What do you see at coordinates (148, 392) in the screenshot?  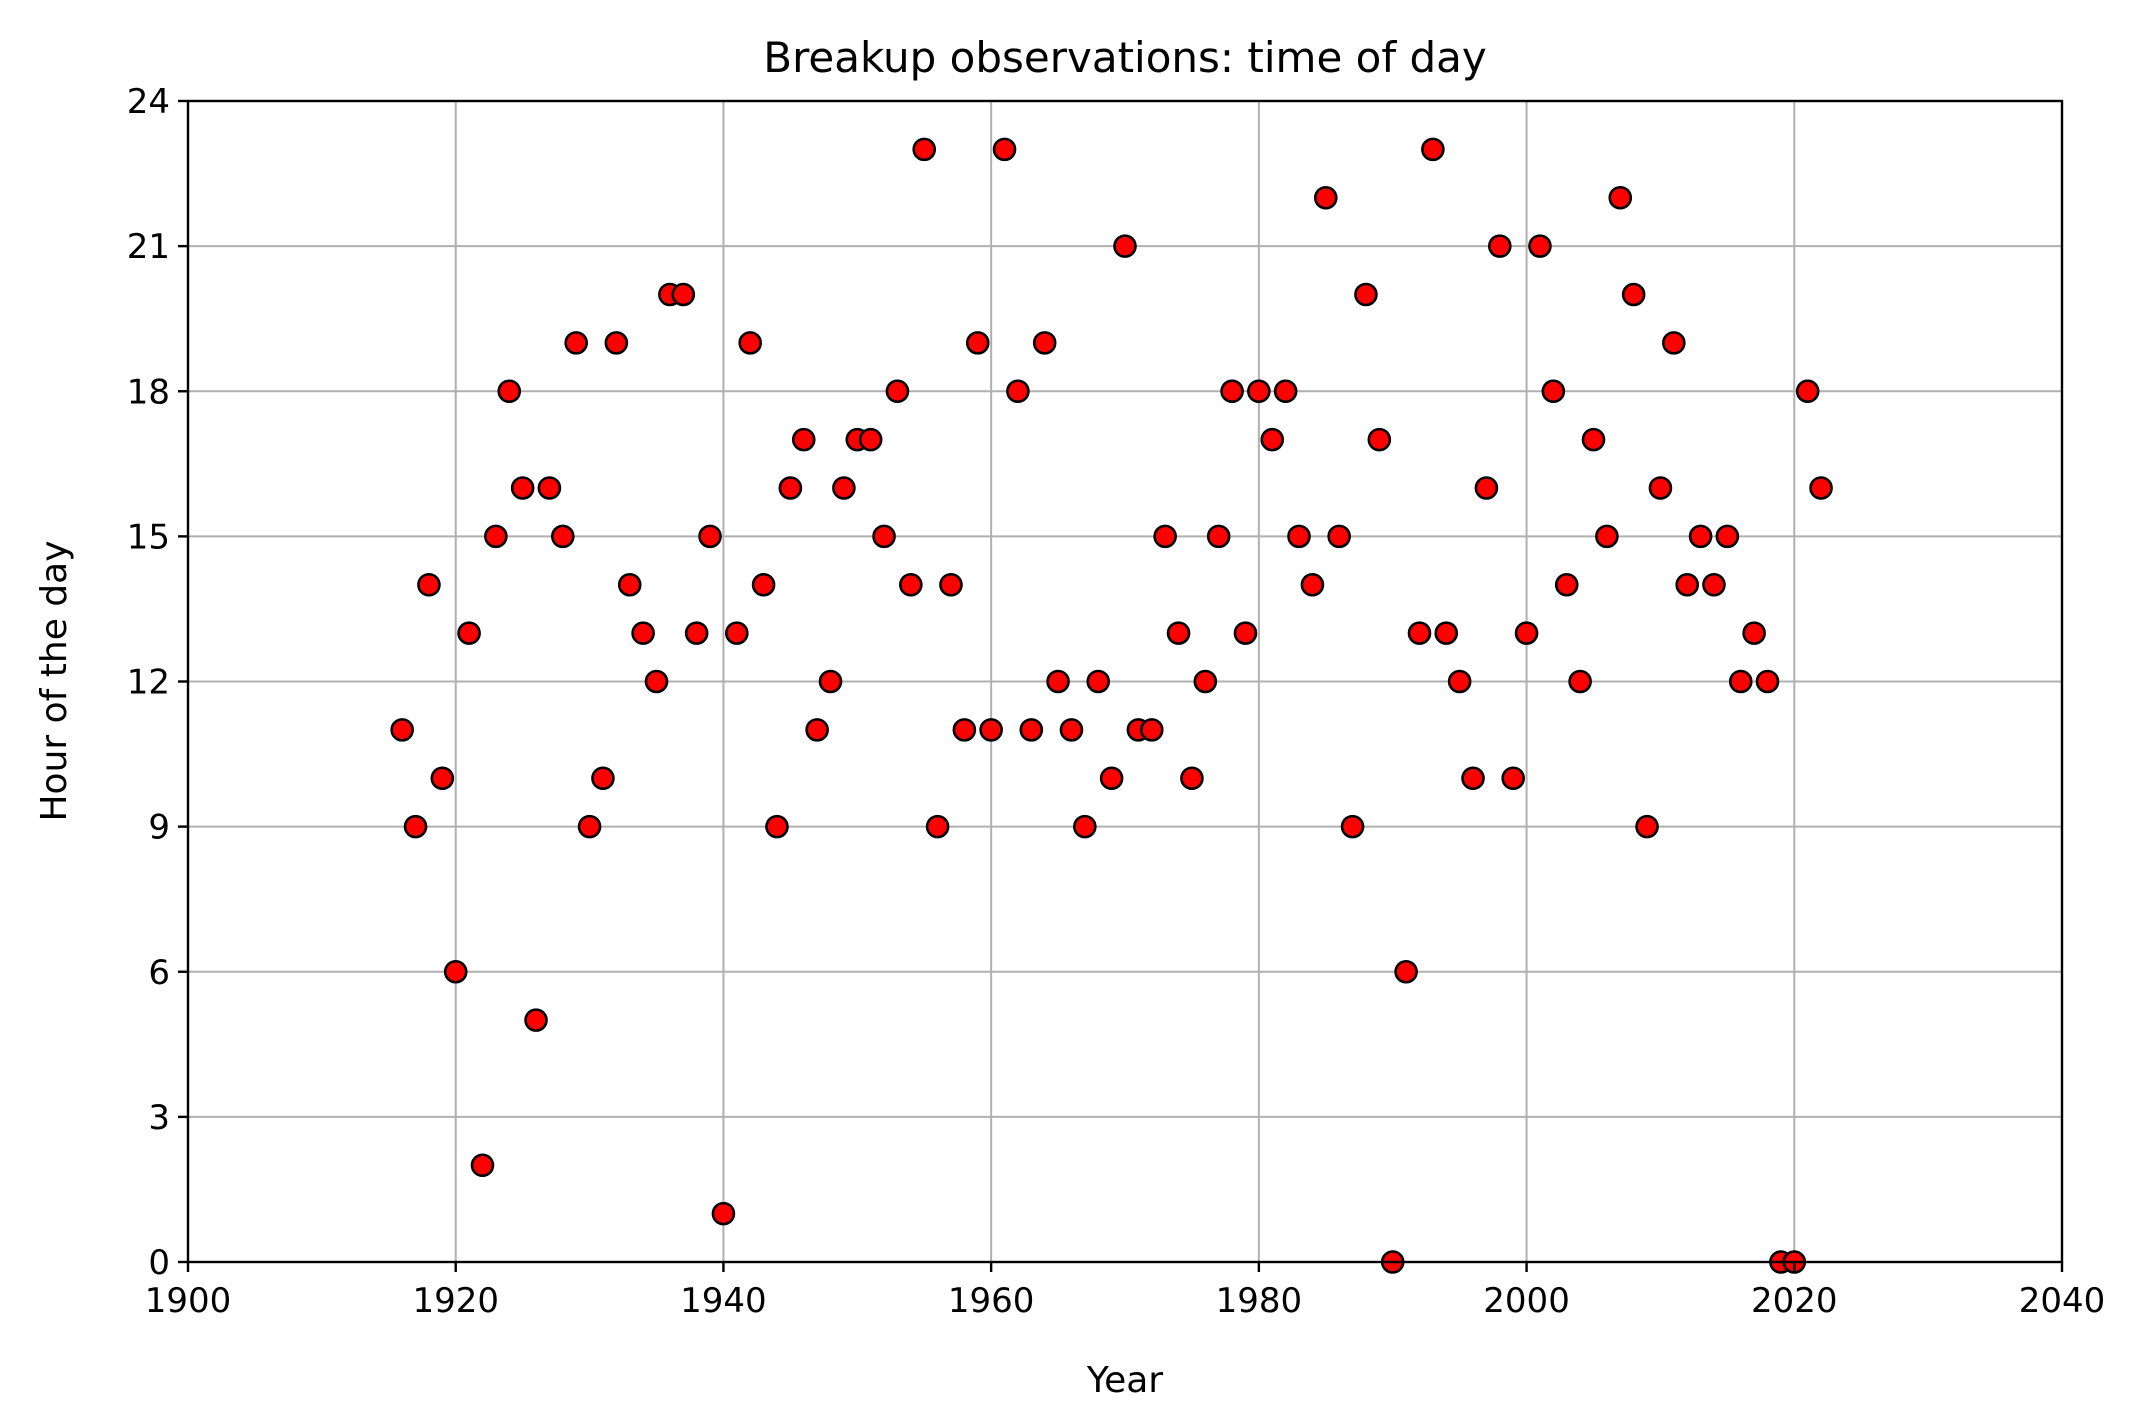 I see `y-tick-label: 18` at bounding box center [148, 392].